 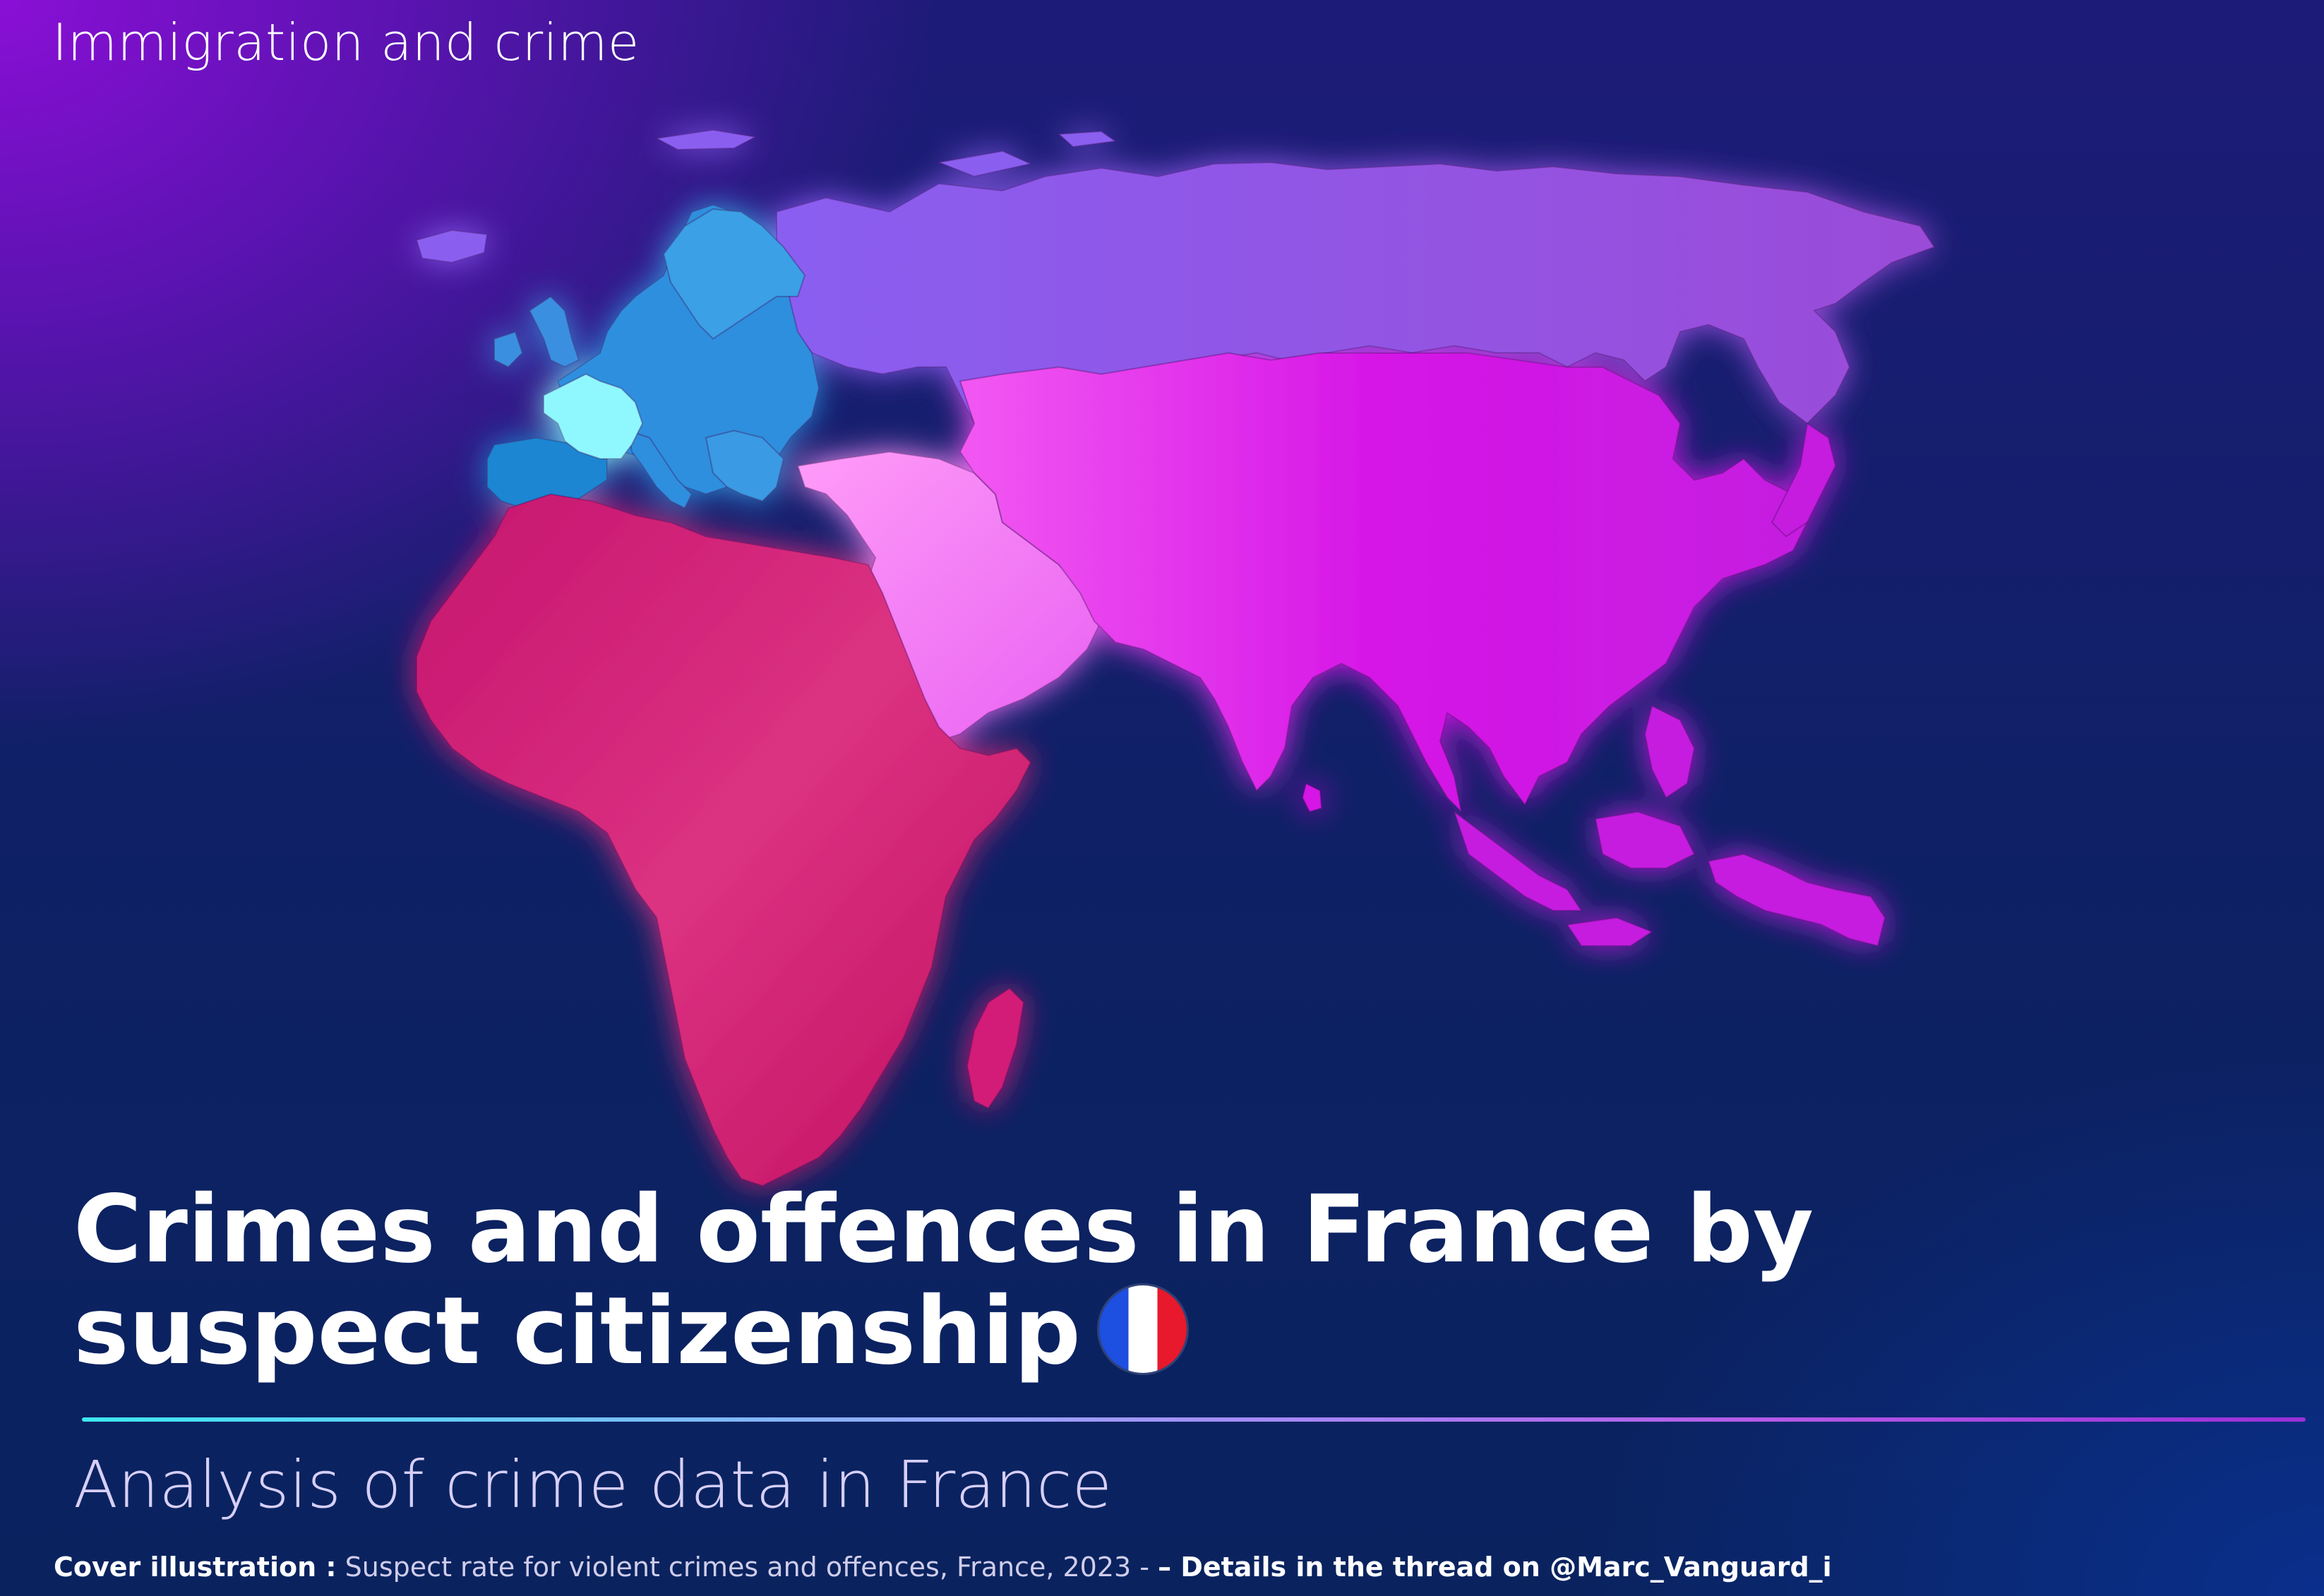 I want to click on caption-label: Cover illustration :, so click(x=195, y=1567).